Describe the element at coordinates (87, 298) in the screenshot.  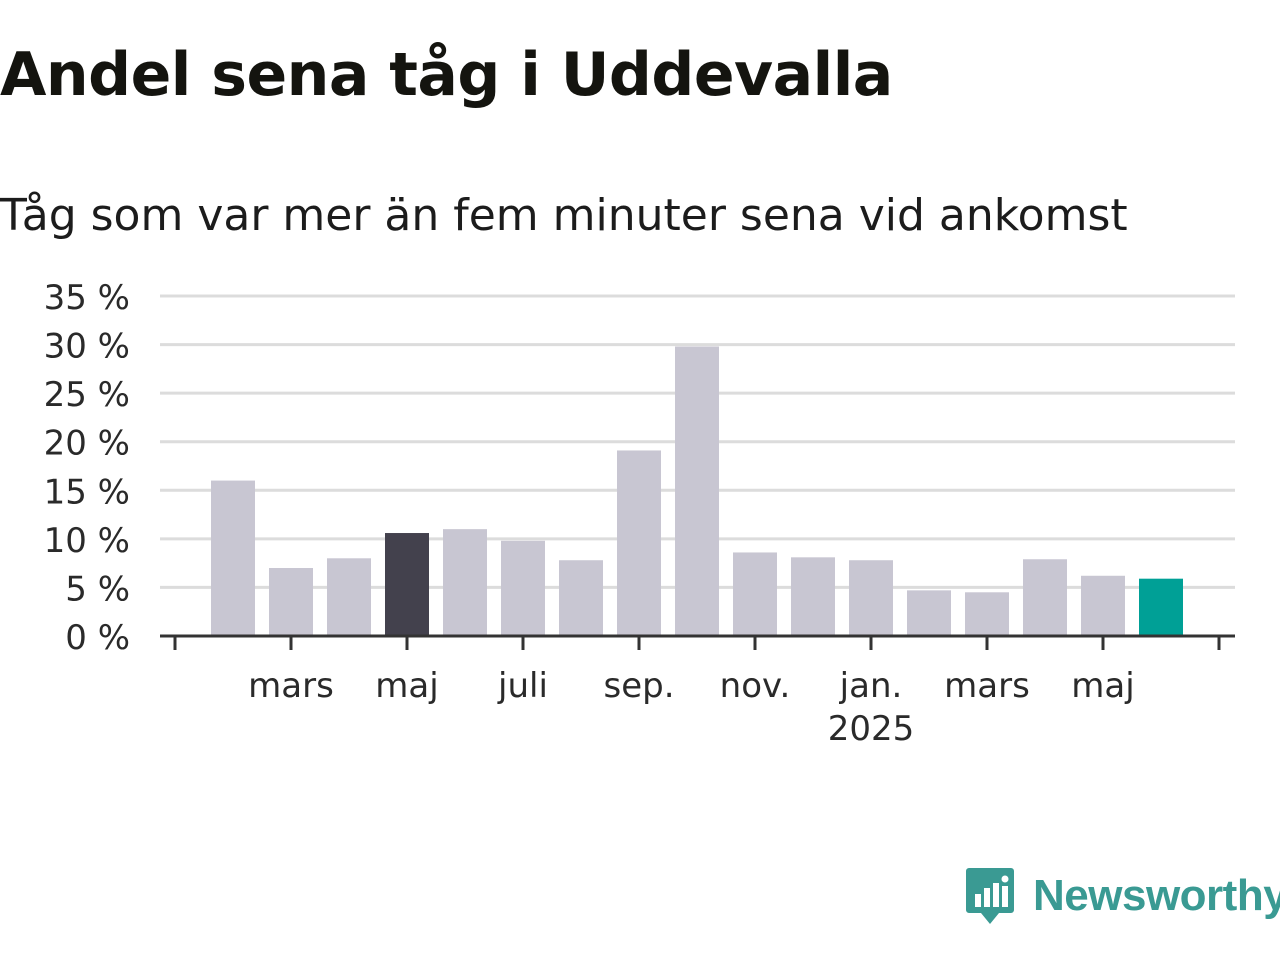
I see `y-tick-label: 35 %` at that location.